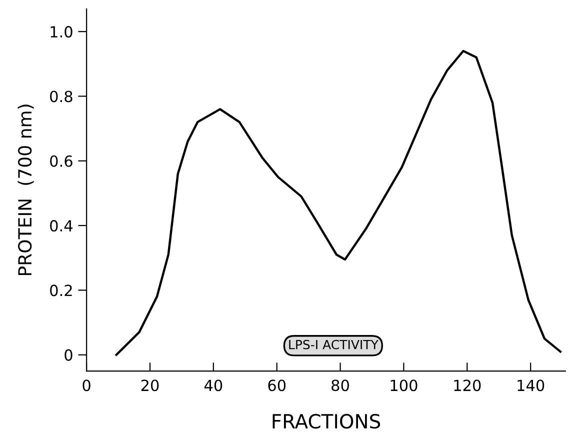 This screenshot has width=577, height=447. I want to click on y-tick-label: 0, so click(68, 355).